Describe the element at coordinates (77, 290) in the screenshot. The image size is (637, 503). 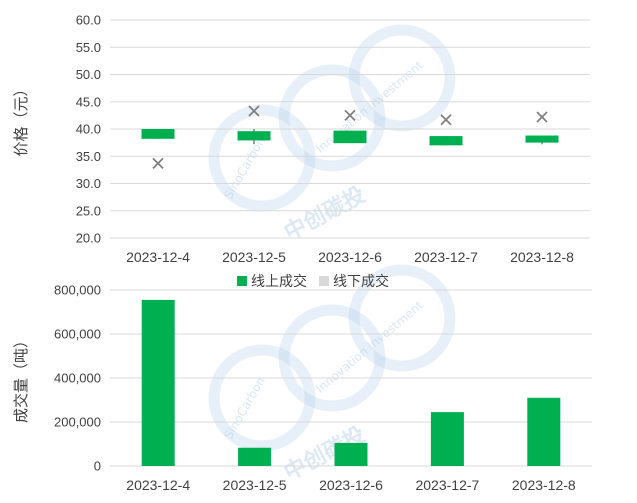
I see `volume-y-tick-label: 800,000` at that location.